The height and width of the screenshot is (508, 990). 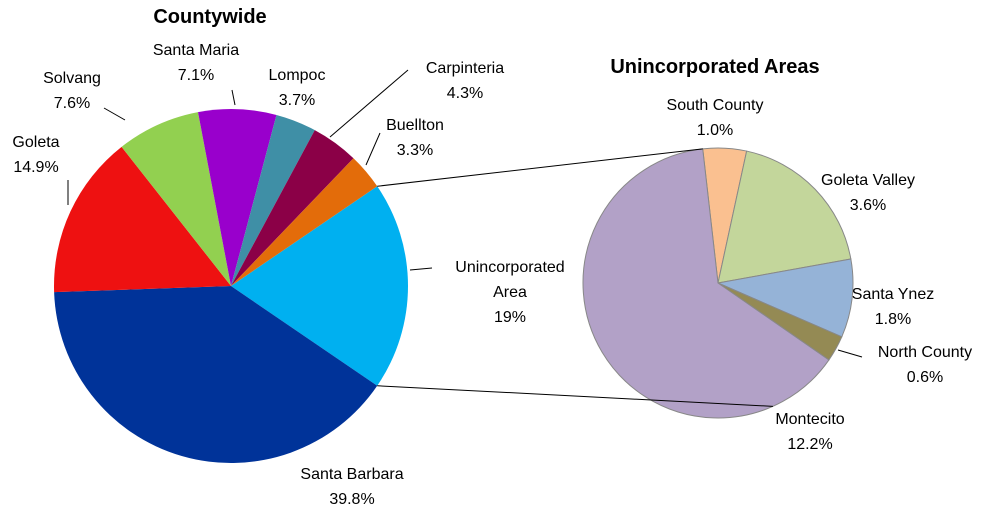 What do you see at coordinates (925, 377) in the screenshot?
I see `label-value: 0.6%` at bounding box center [925, 377].